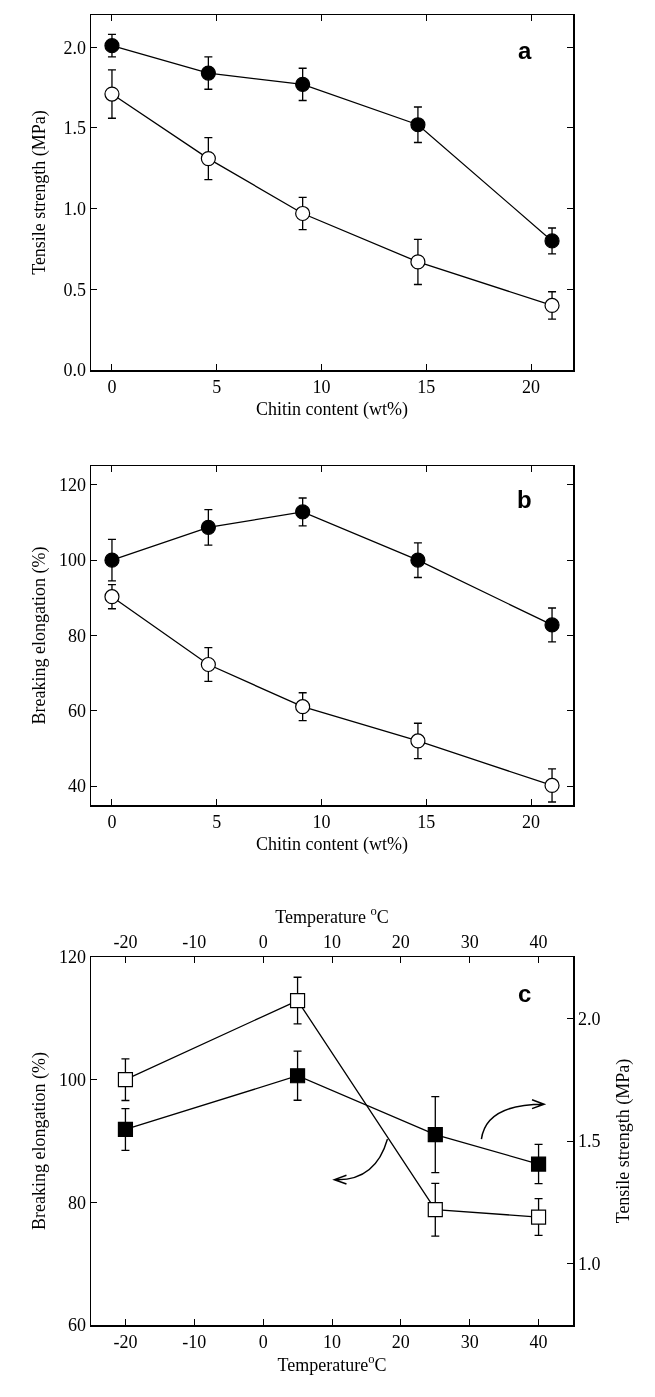 The height and width of the screenshot is (1397, 655). Describe the element at coordinates (524, 499) in the screenshot. I see `annotation: b` at that location.